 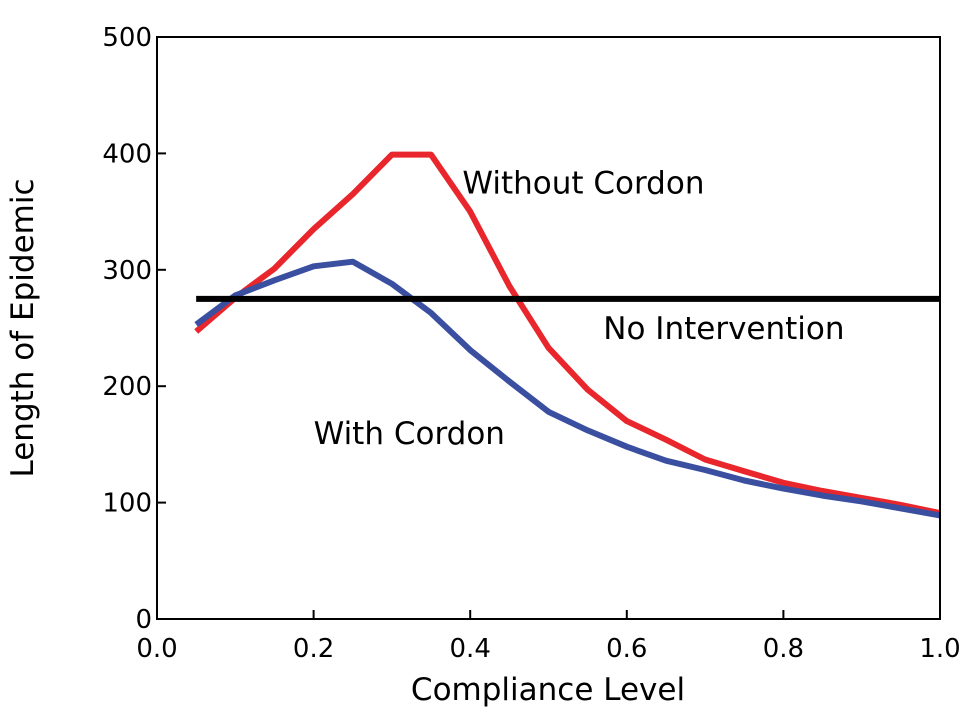 I want to click on y-tick-label: 100, so click(x=127, y=504).